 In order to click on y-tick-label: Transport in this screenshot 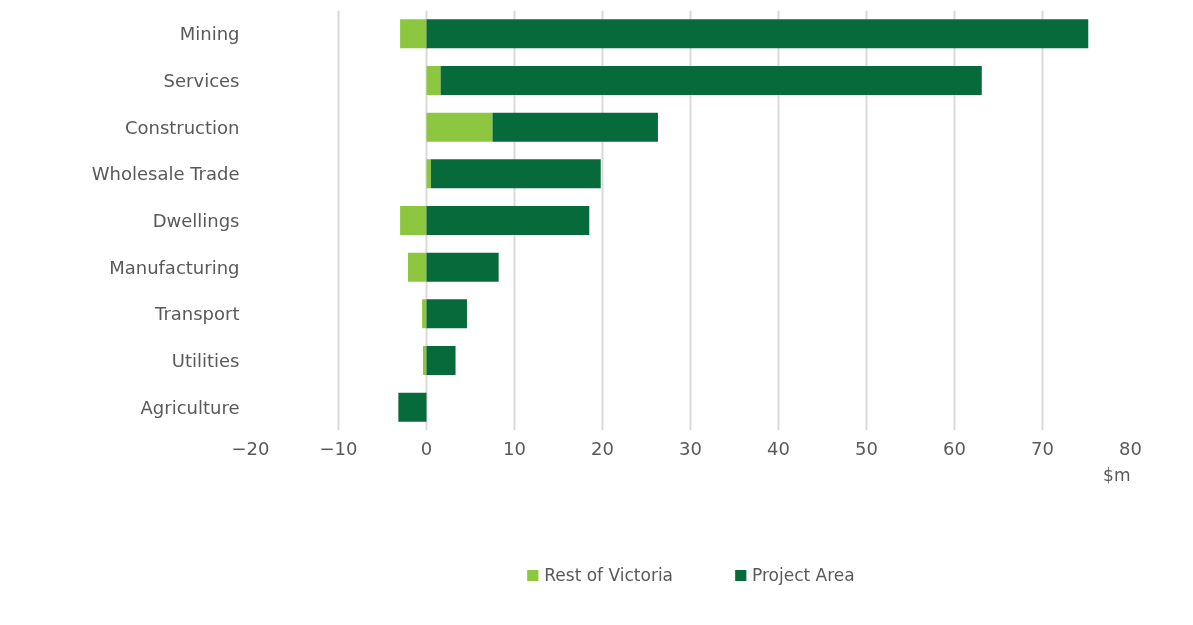, I will do `click(197, 314)`.